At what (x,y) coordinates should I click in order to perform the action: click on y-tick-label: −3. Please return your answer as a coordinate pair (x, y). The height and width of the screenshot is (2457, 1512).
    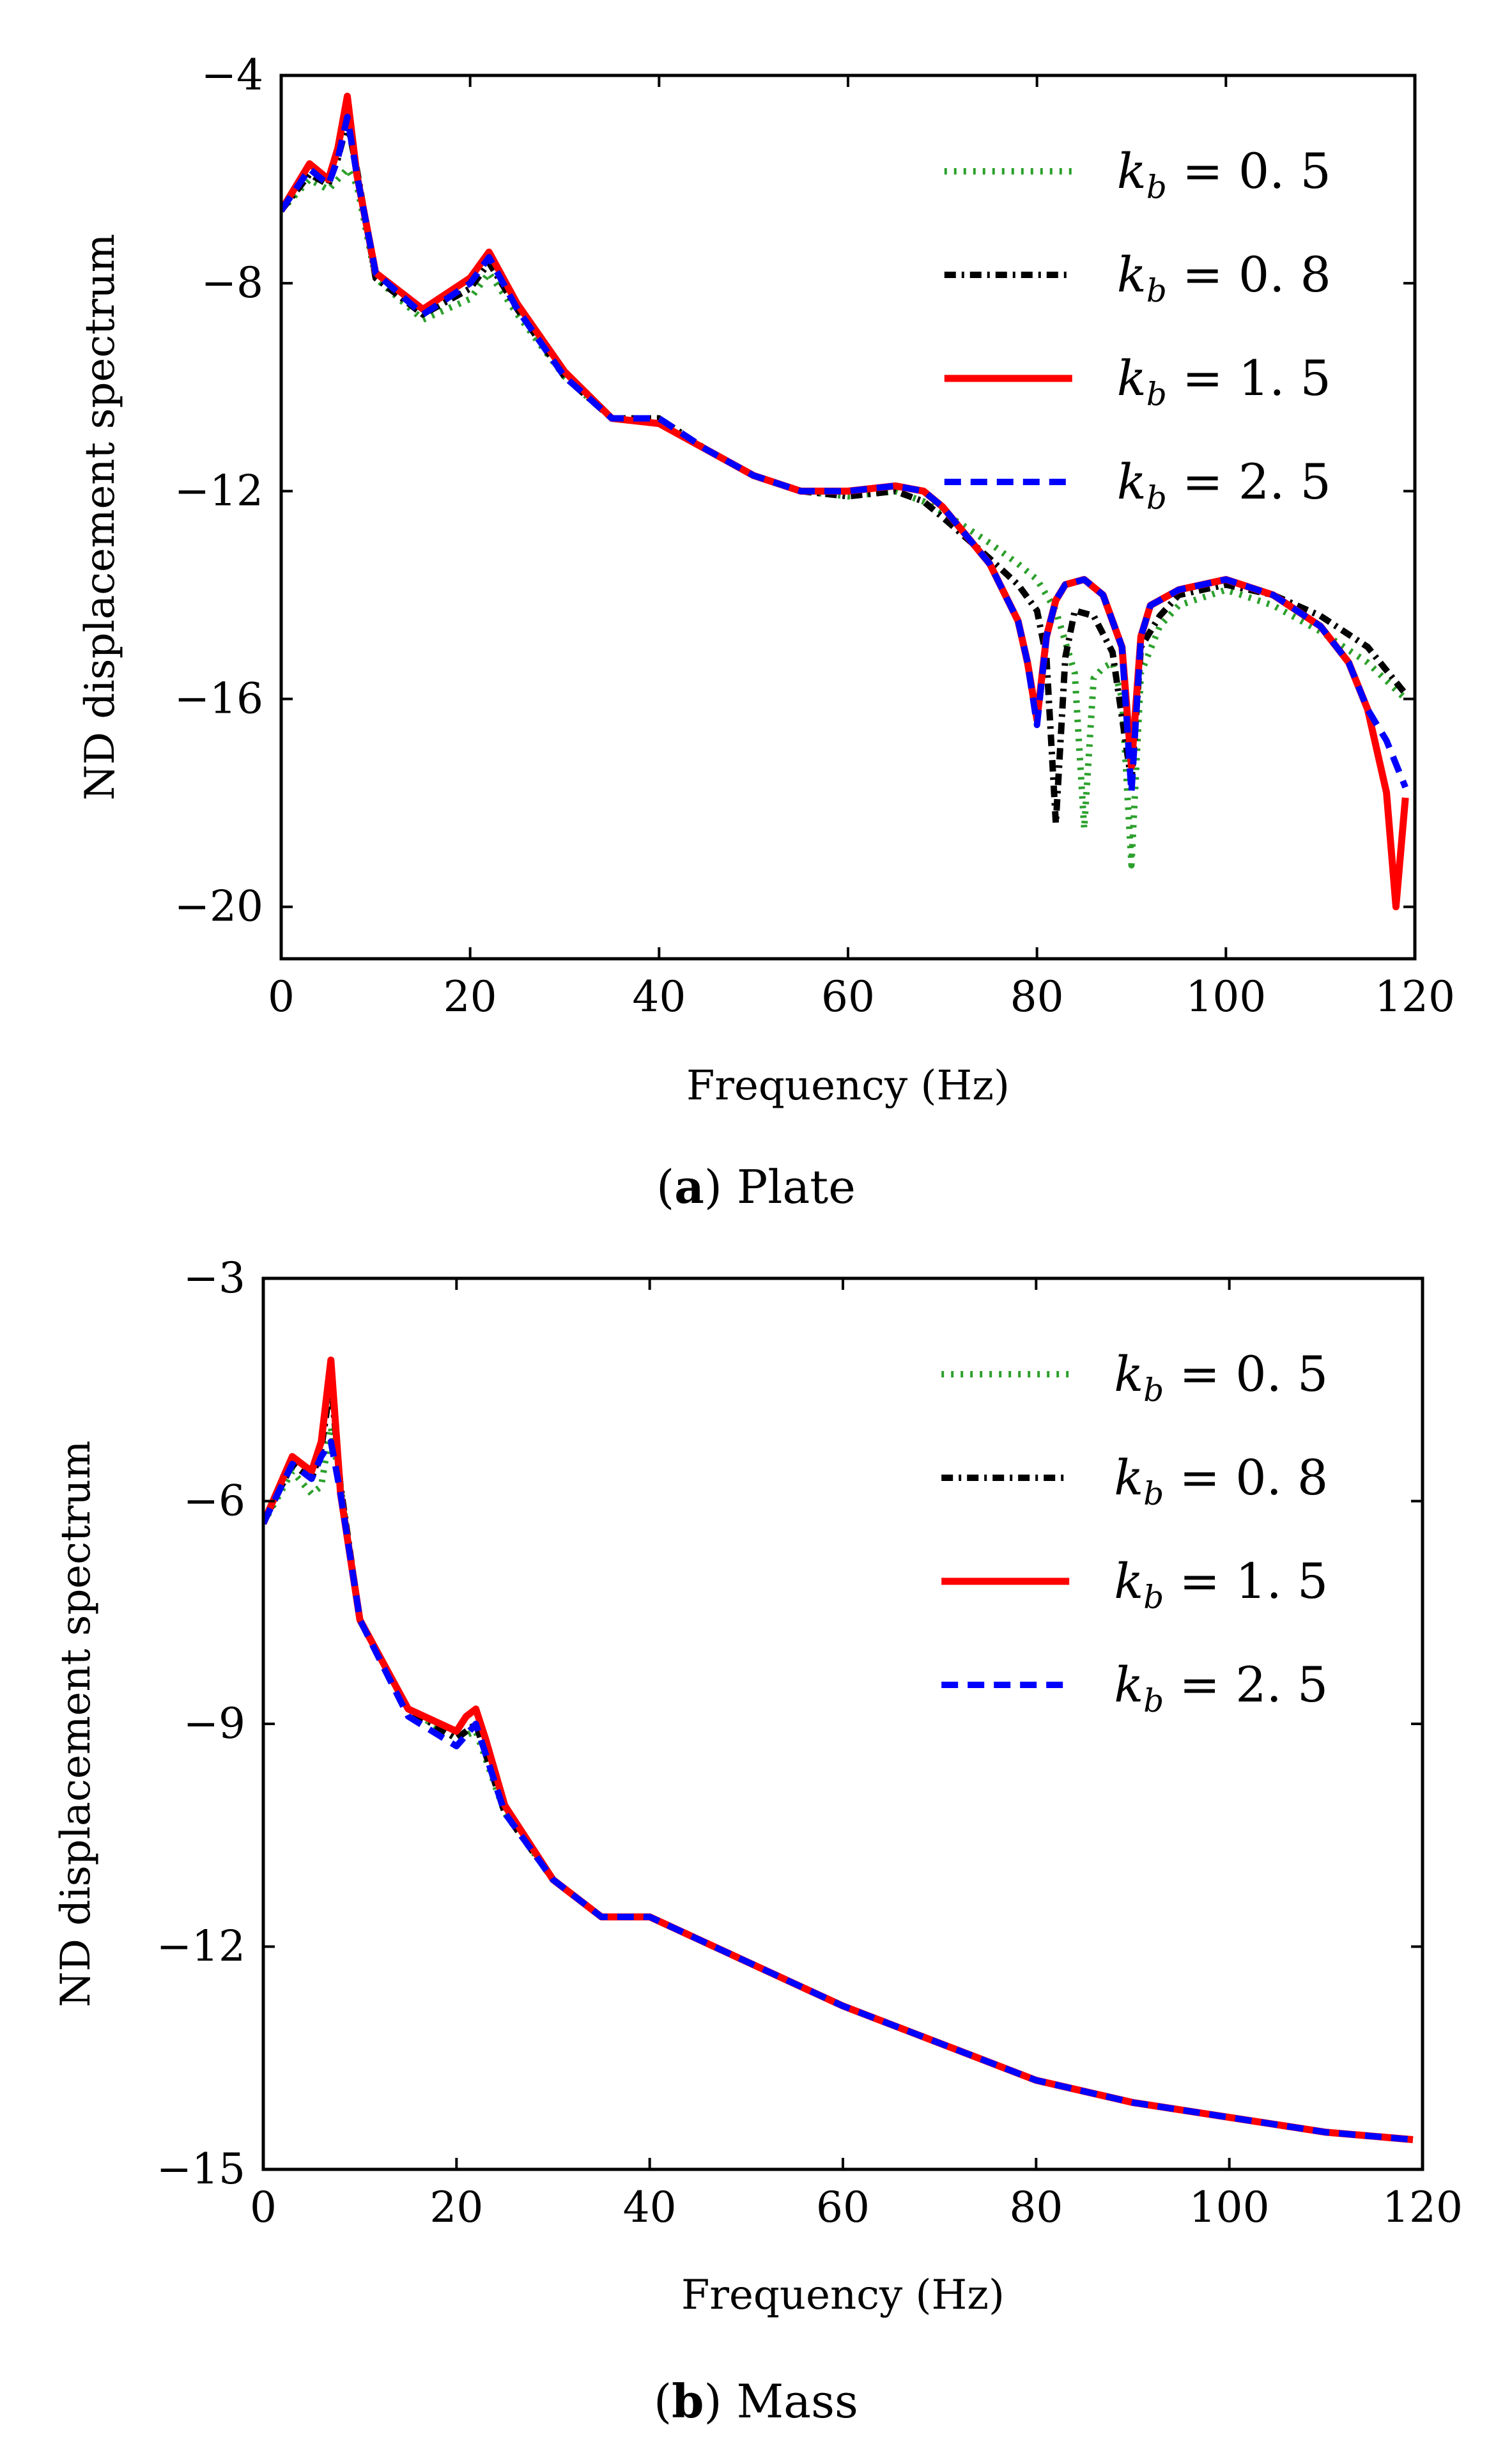
    Looking at the image, I should click on (214, 1278).